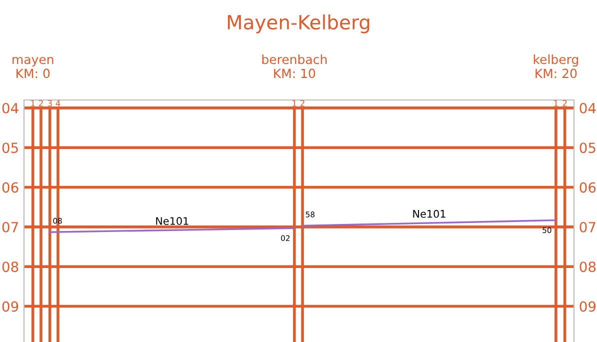 The width and height of the screenshot is (597, 342). I want to click on y2-tick-label: 05, so click(588, 148).